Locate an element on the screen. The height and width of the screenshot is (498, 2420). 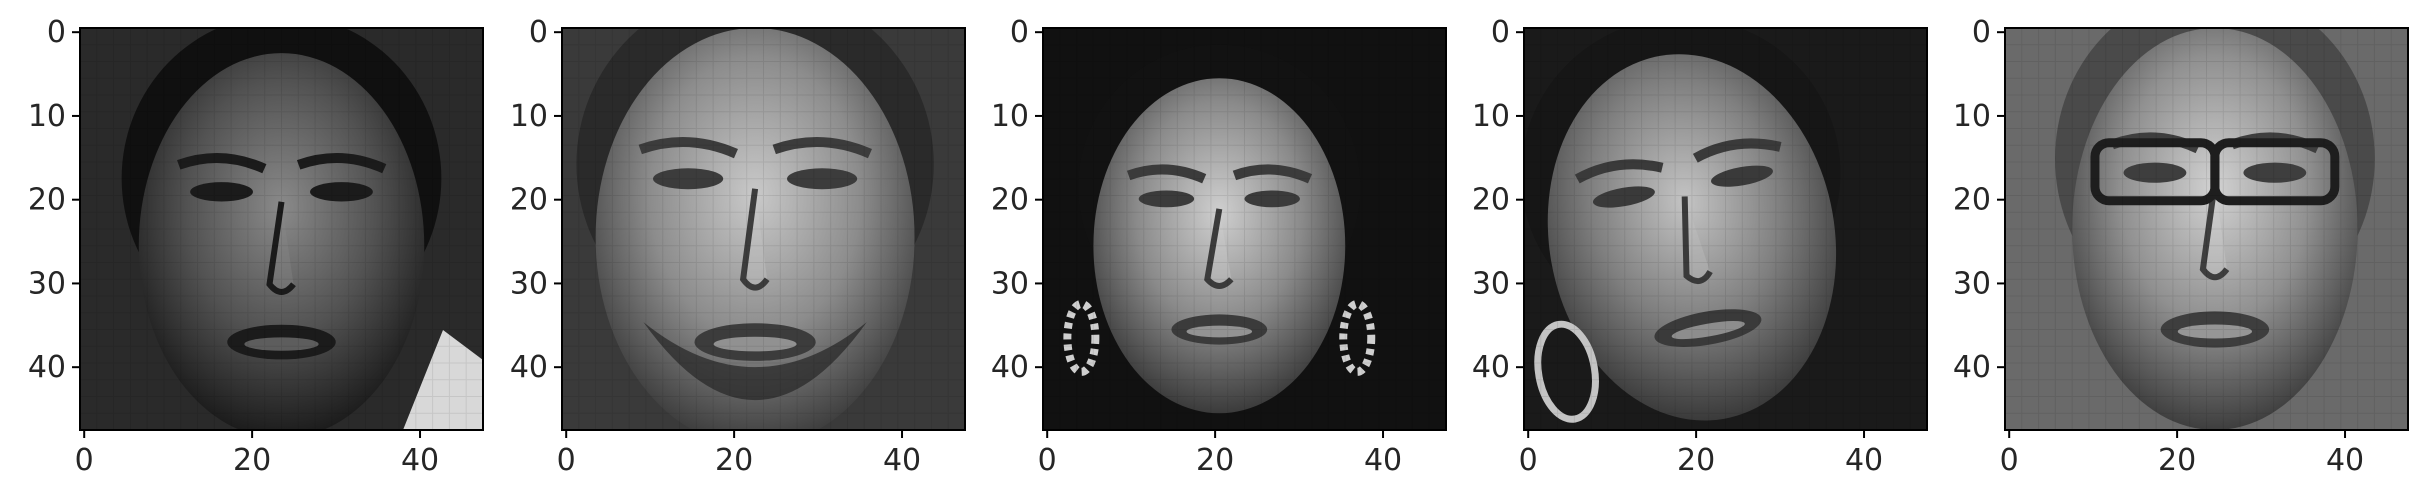
bright-patch is located at coordinates (443, 380).